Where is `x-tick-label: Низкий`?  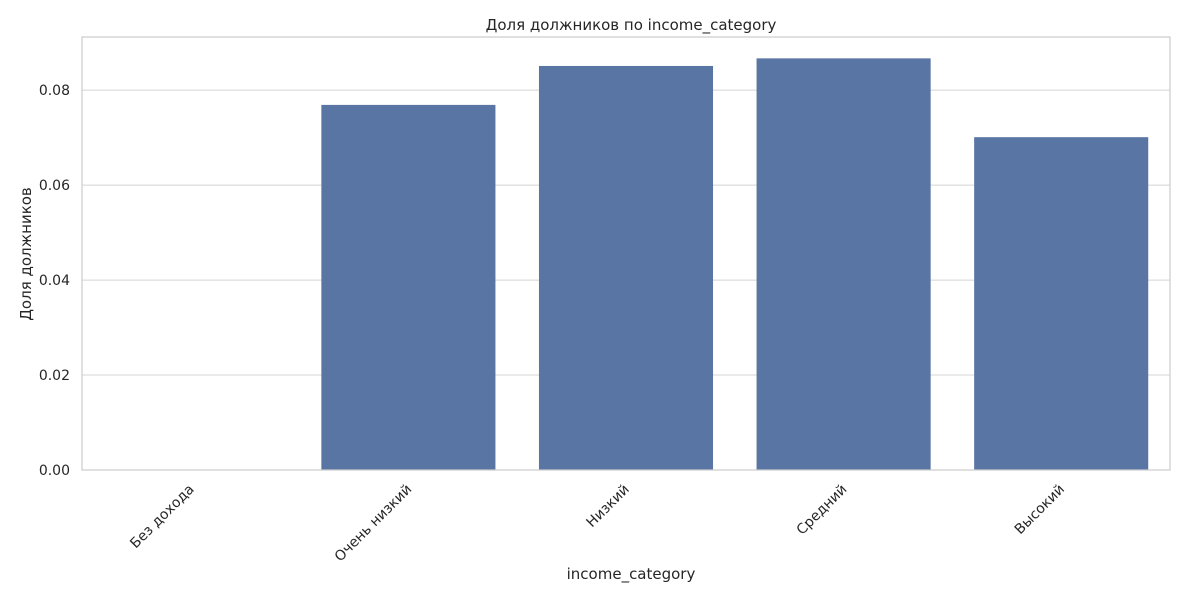
x-tick-label: Низкий is located at coordinates (608, 506).